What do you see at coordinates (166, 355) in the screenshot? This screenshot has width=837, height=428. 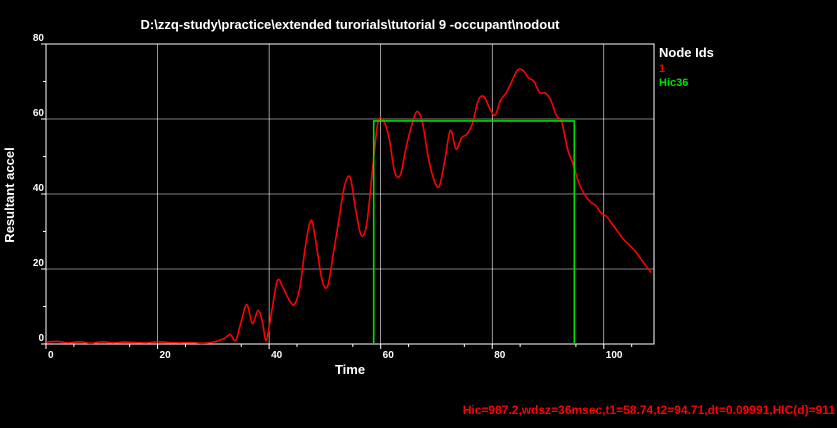 I see `x-tick-label-20: 20` at bounding box center [166, 355].